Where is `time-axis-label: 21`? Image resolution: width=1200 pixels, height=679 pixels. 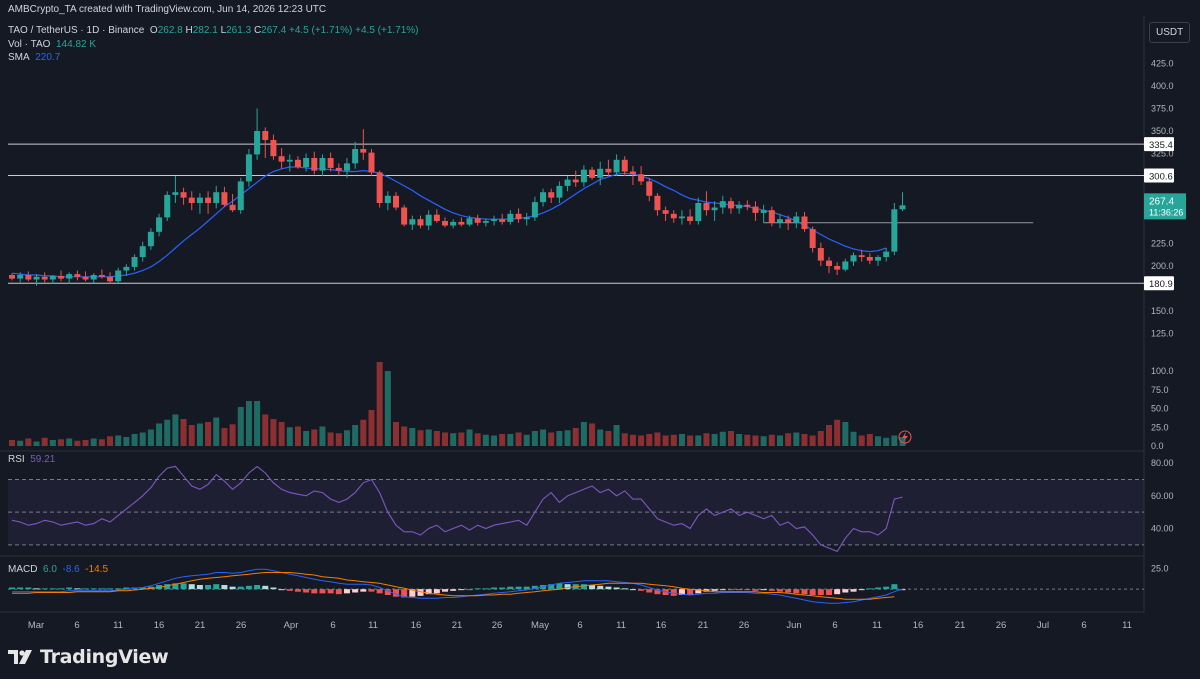 time-axis-label: 21 is located at coordinates (703, 625).